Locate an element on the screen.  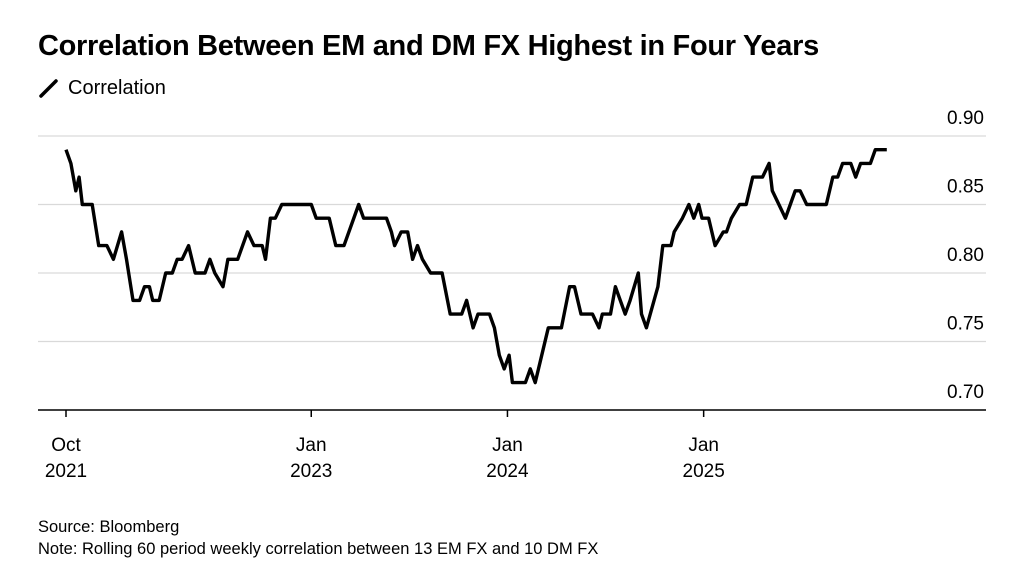
y-tick-label: 0.85 is located at coordinates (965, 187).